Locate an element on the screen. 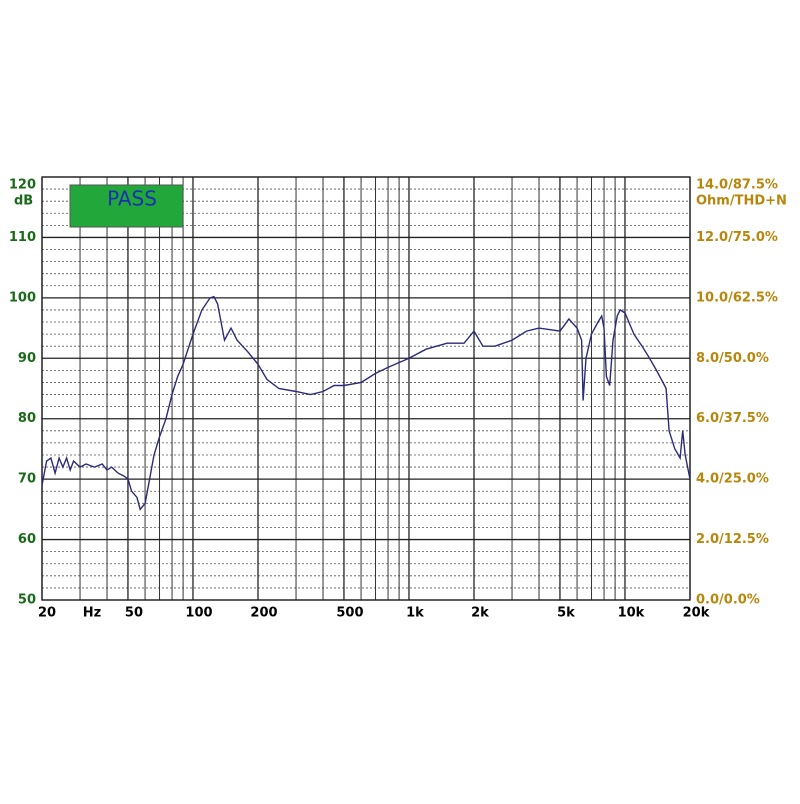 The height and width of the screenshot is (804, 800). y2-tick-label: 4.0/25.0% is located at coordinates (732, 479).